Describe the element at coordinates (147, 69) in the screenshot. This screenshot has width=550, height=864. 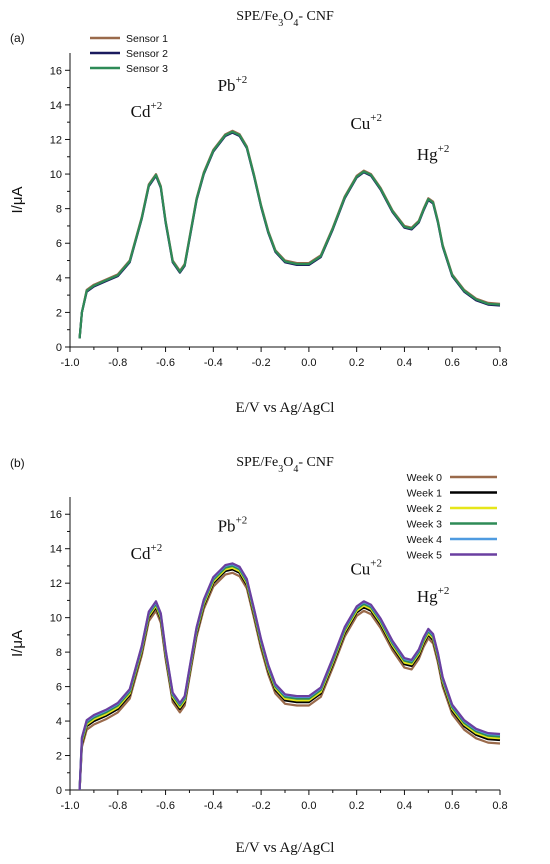
I see `legend-label: Sensor 3` at that location.